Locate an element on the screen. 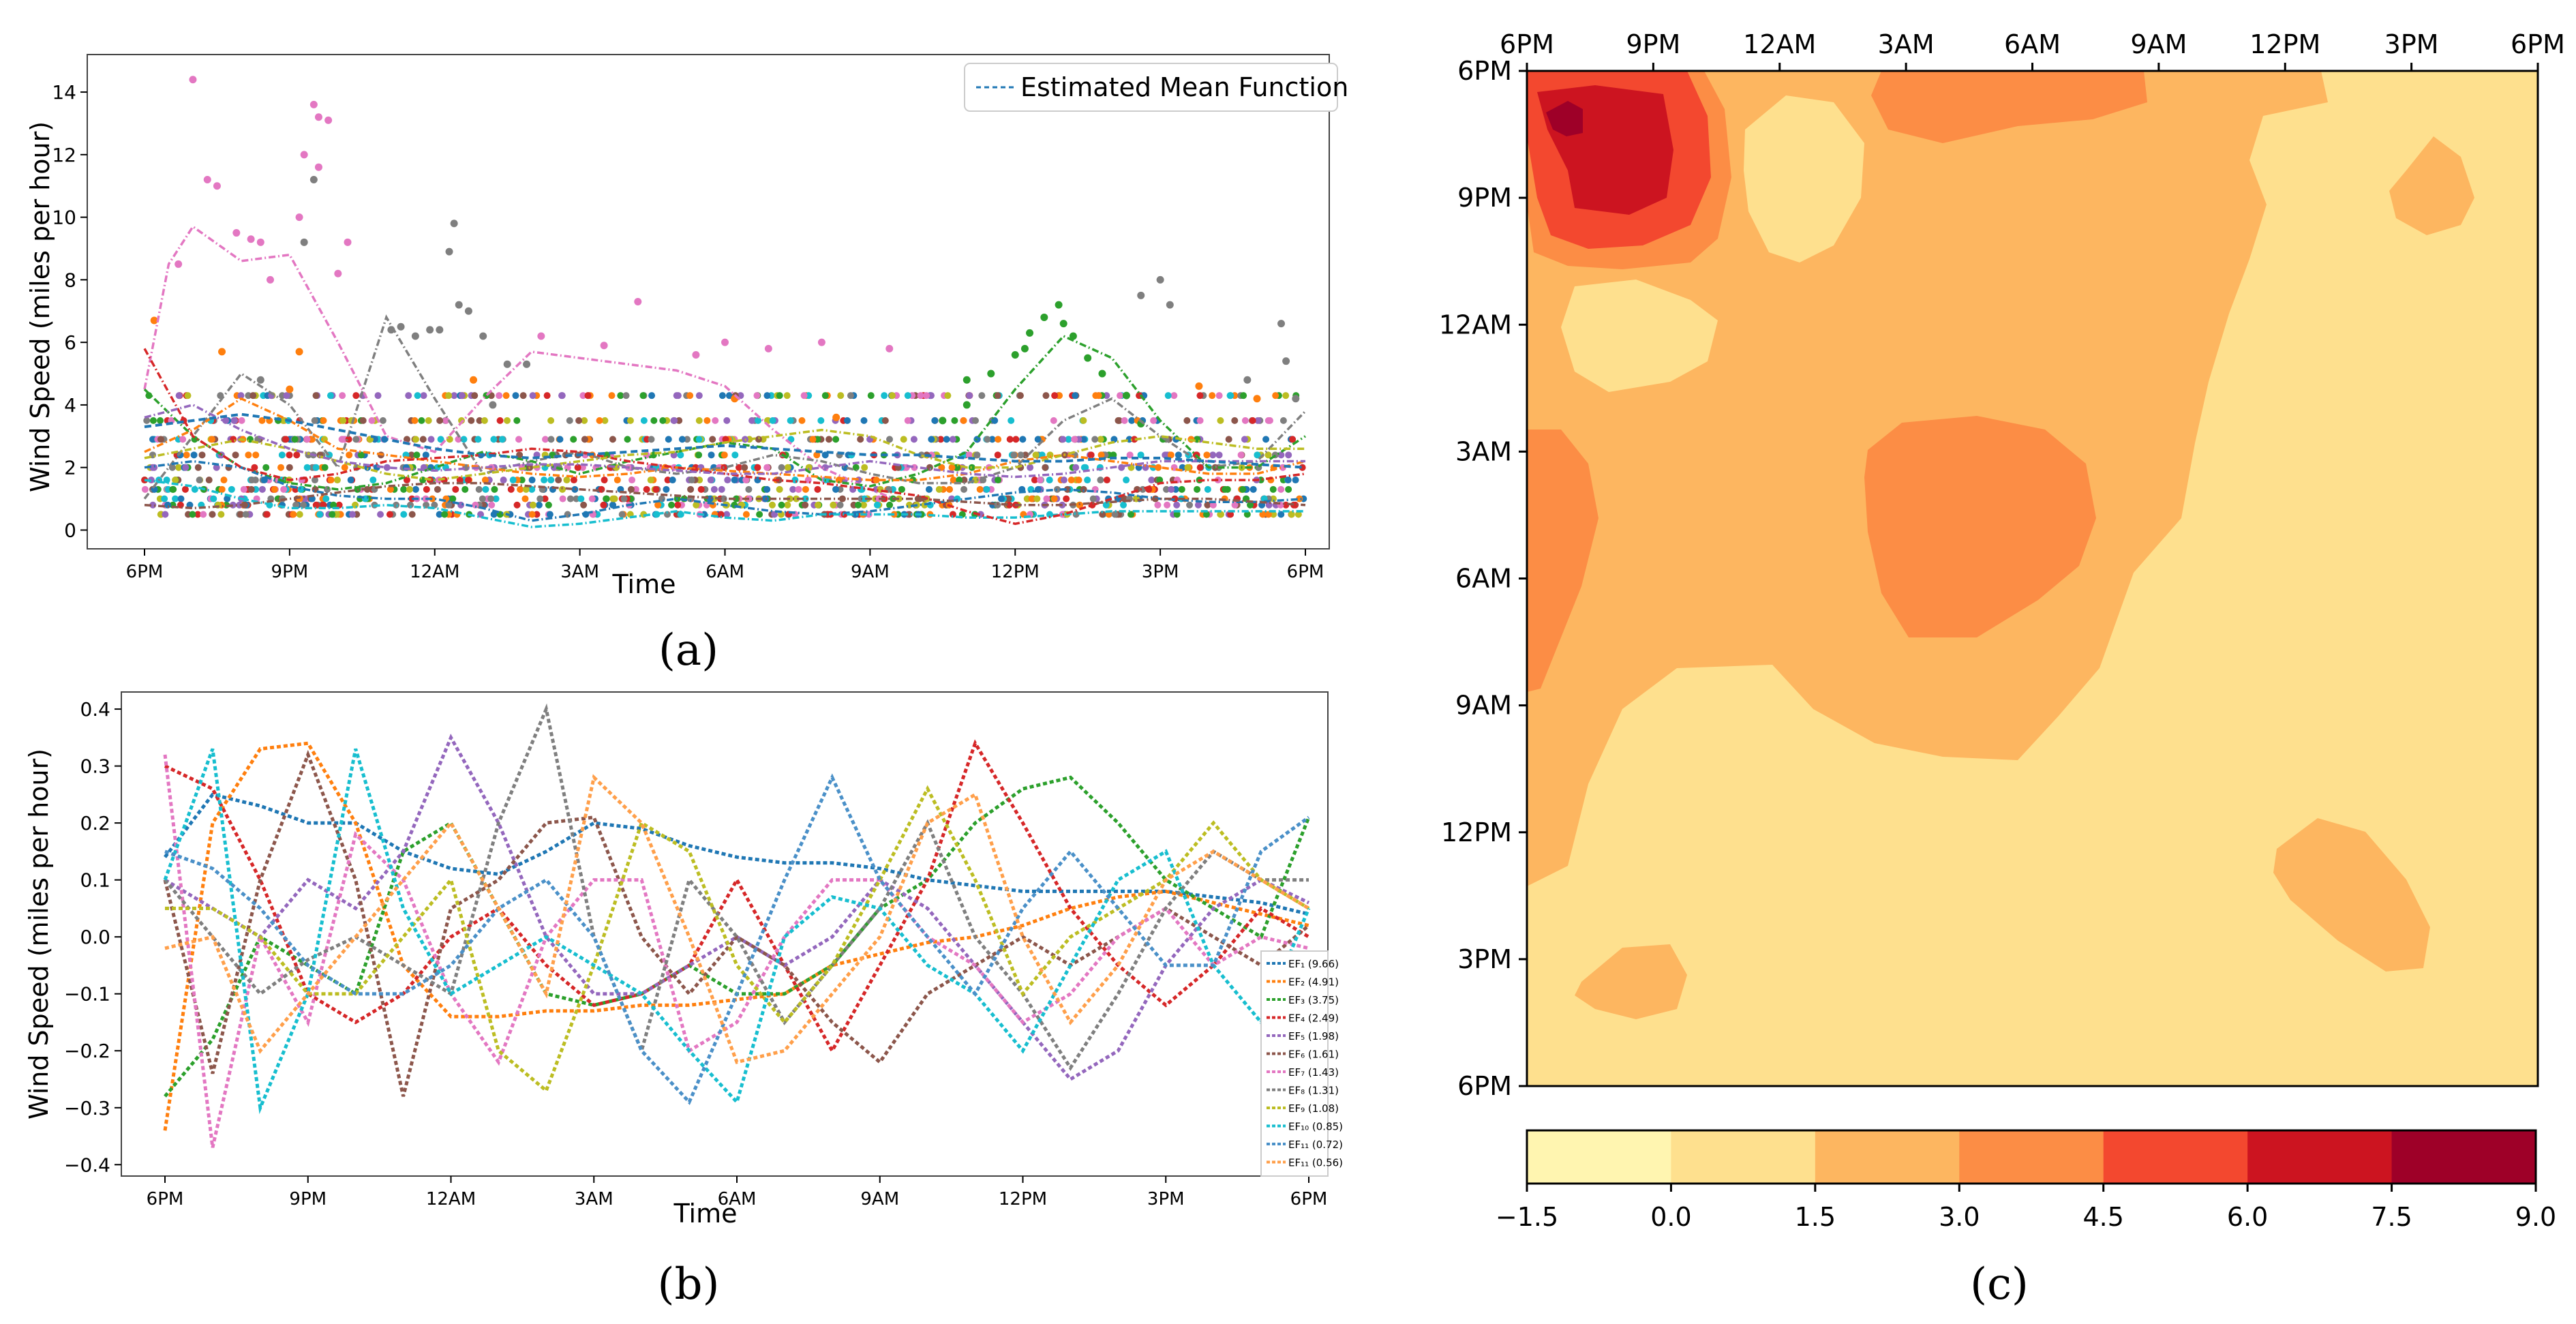  panel-a-x-tick-label: 6AM is located at coordinates (725, 572).